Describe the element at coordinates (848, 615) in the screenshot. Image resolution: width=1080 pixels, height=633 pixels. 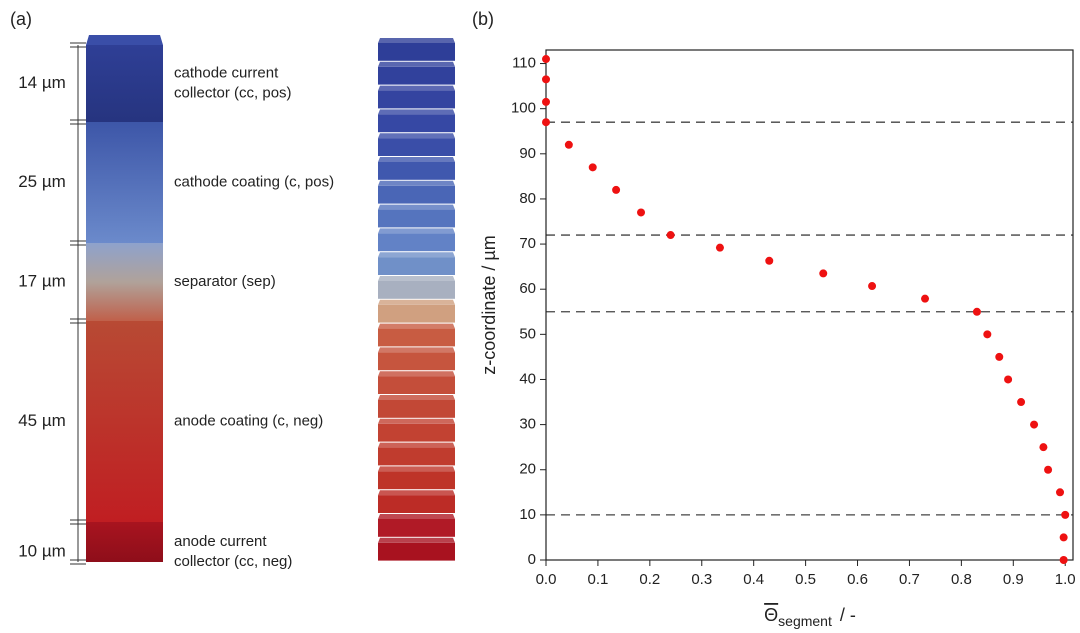
I see `x-label-unit: / -` at that location.